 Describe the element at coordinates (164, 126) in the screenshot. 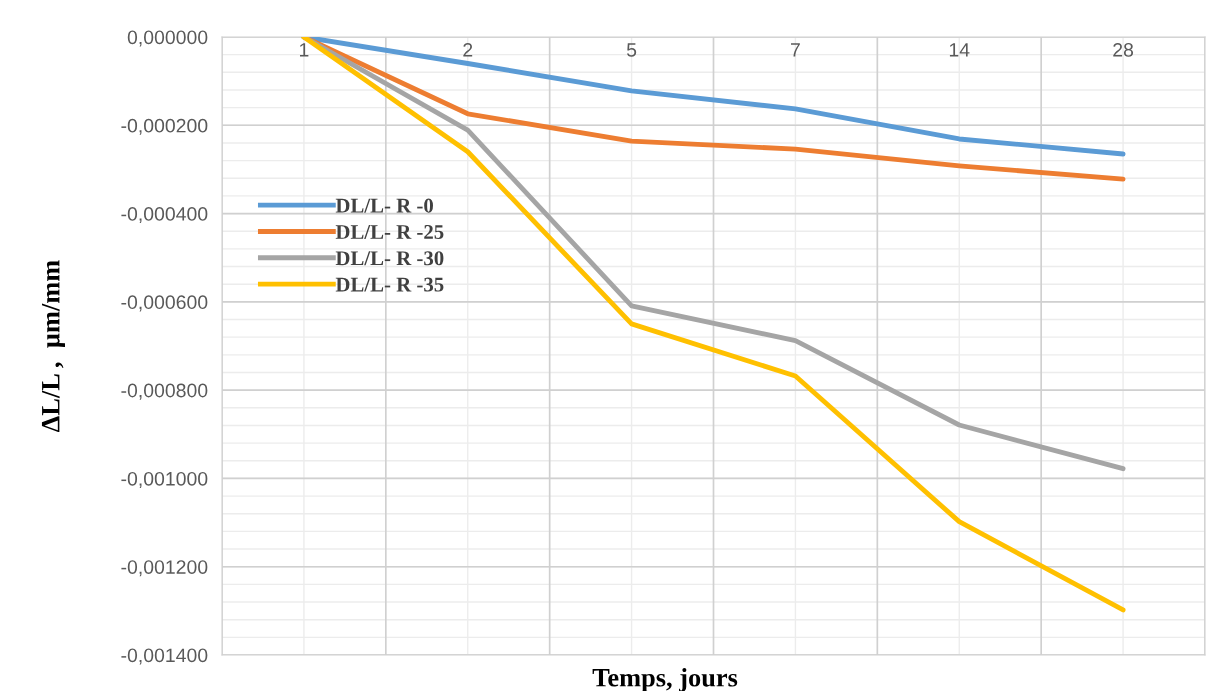

I see `y-tick-label: -0,000200` at that location.